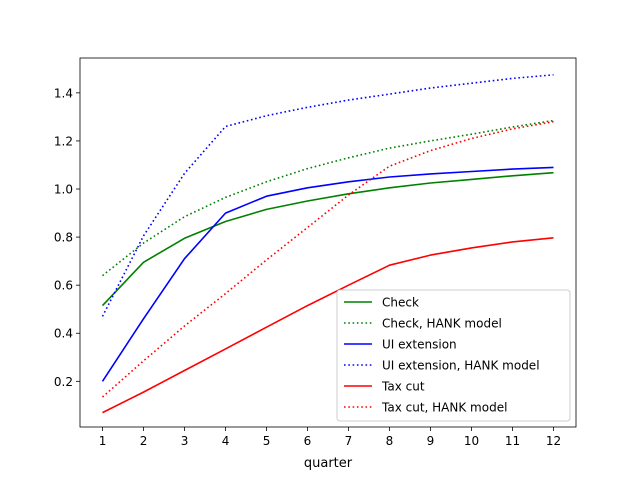  Describe the element at coordinates (461, 366) in the screenshot. I see `legend-label-3: UI extension, HANK model` at that location.